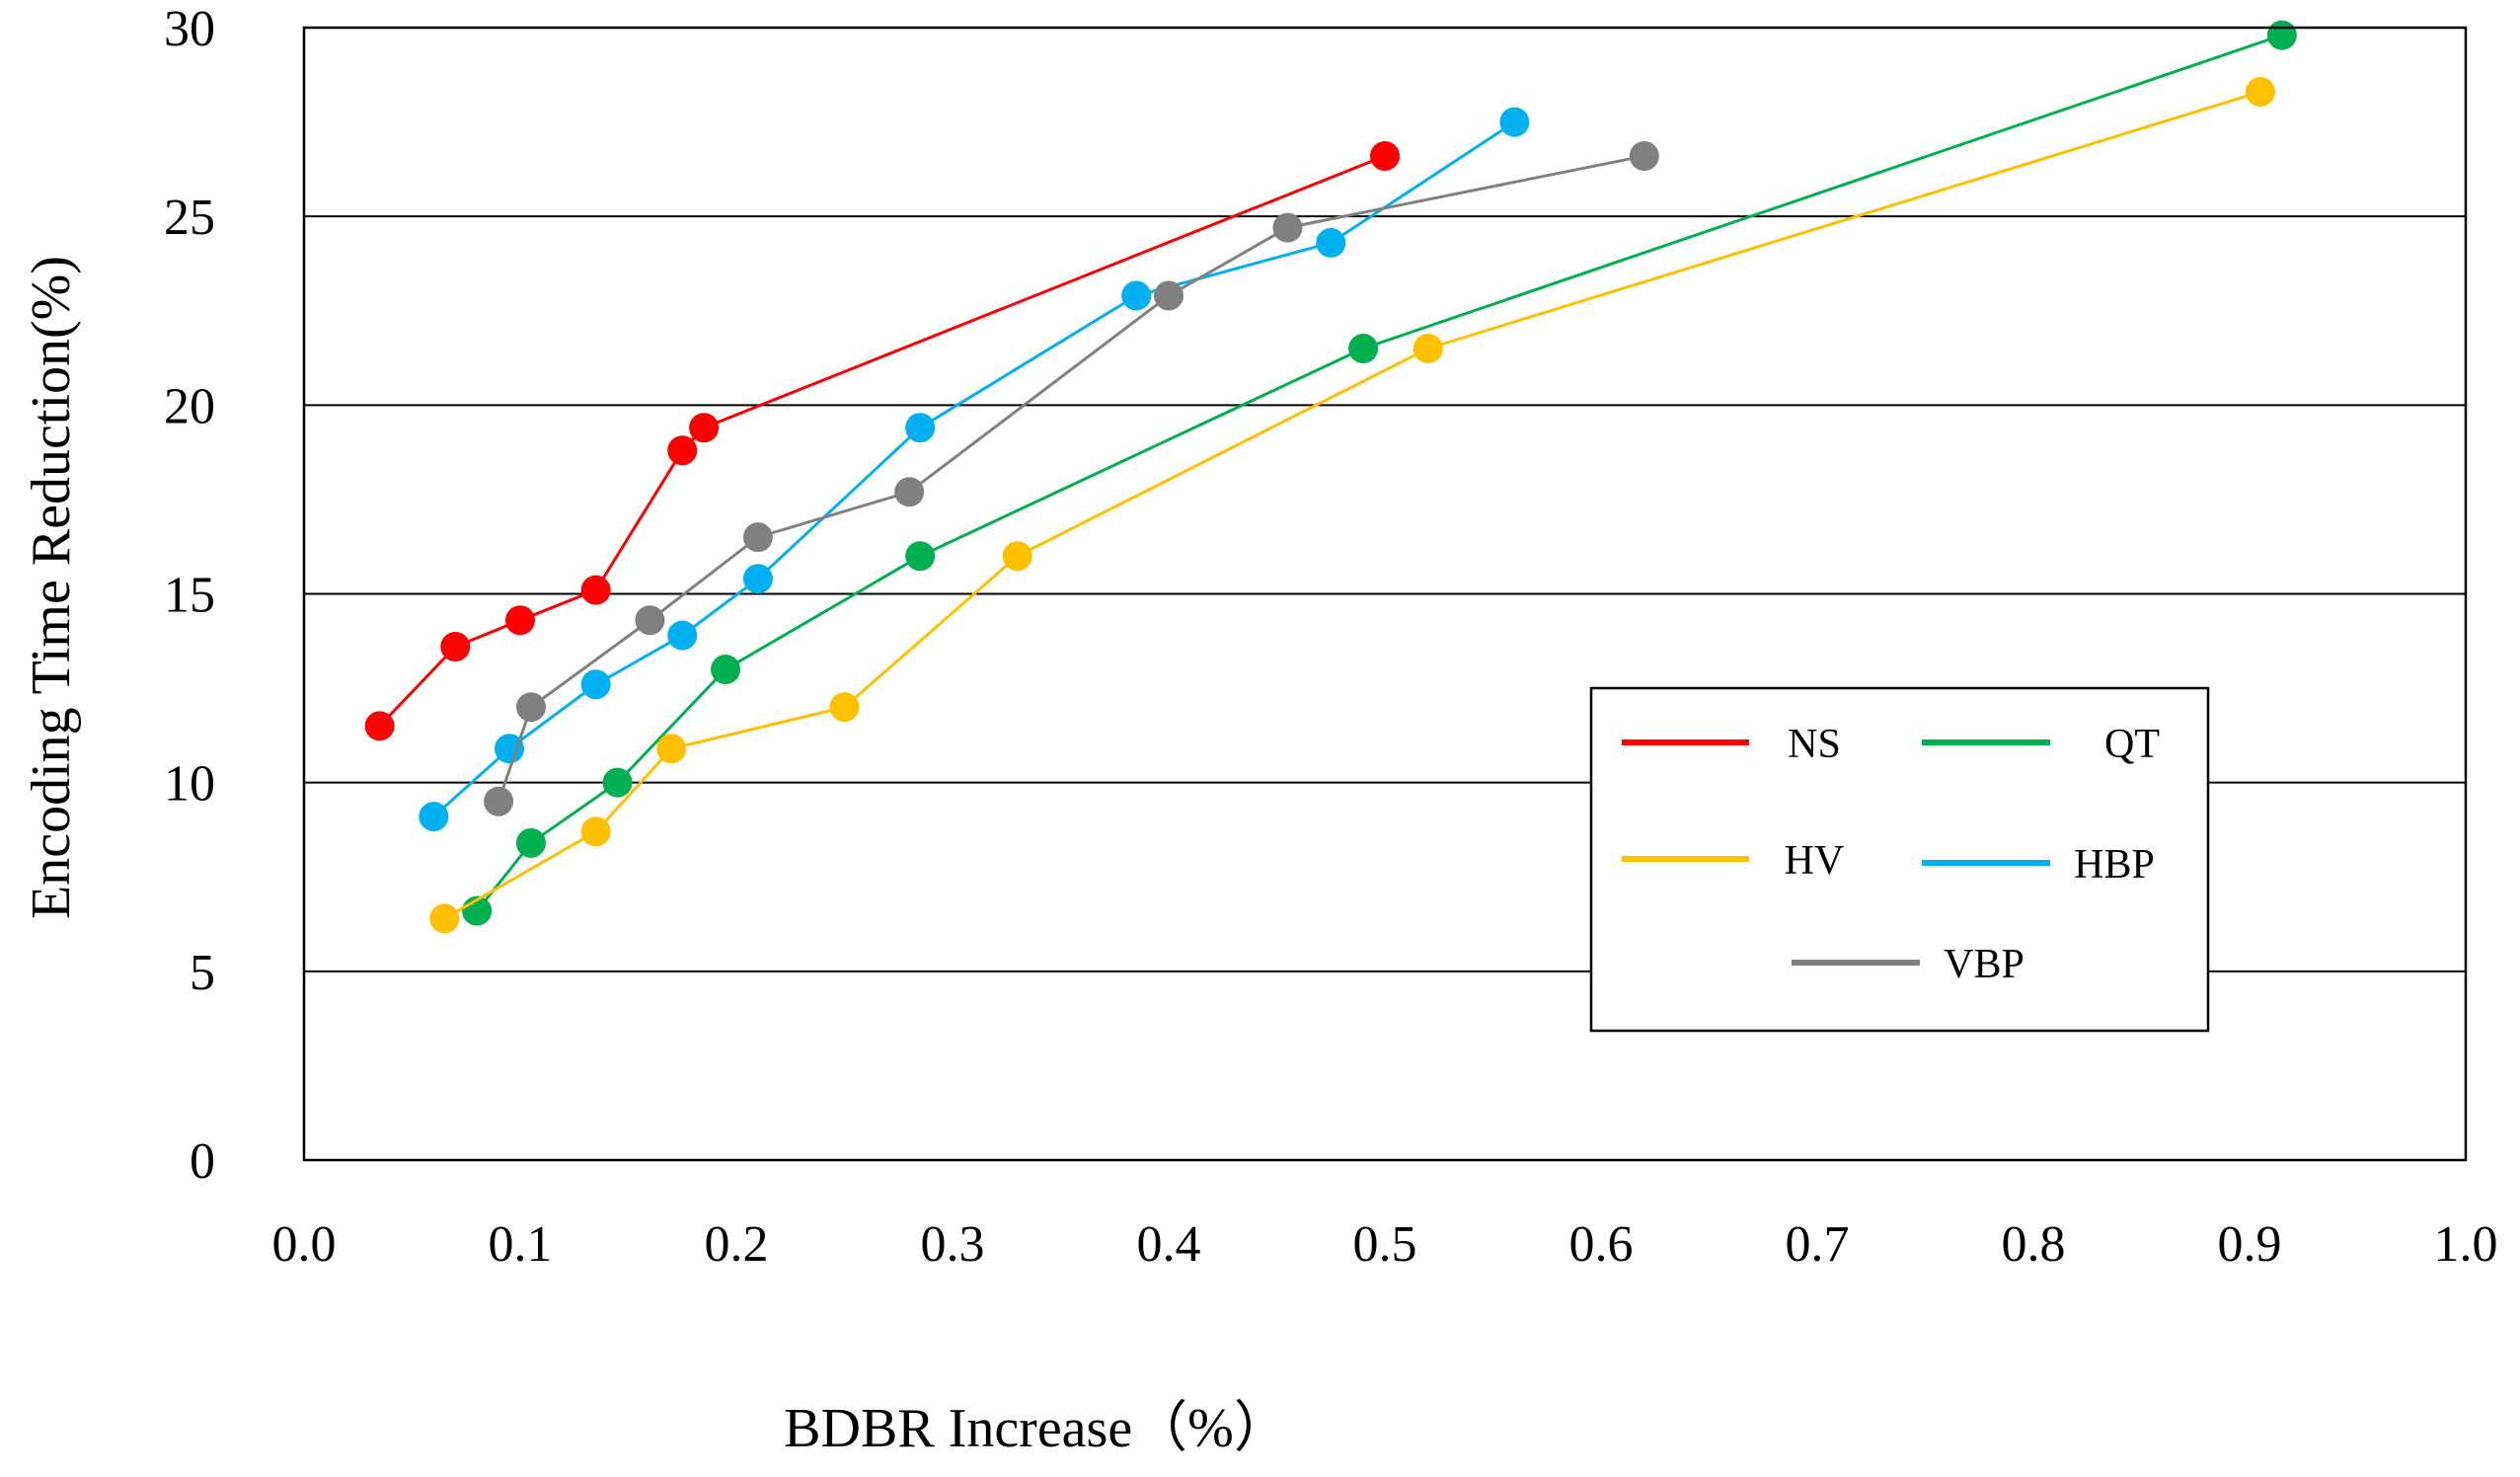 Image resolution: width=2520 pixels, height=1477 pixels. I want to click on y-axis-title: Encoding Time Reduction(%), so click(51, 587).